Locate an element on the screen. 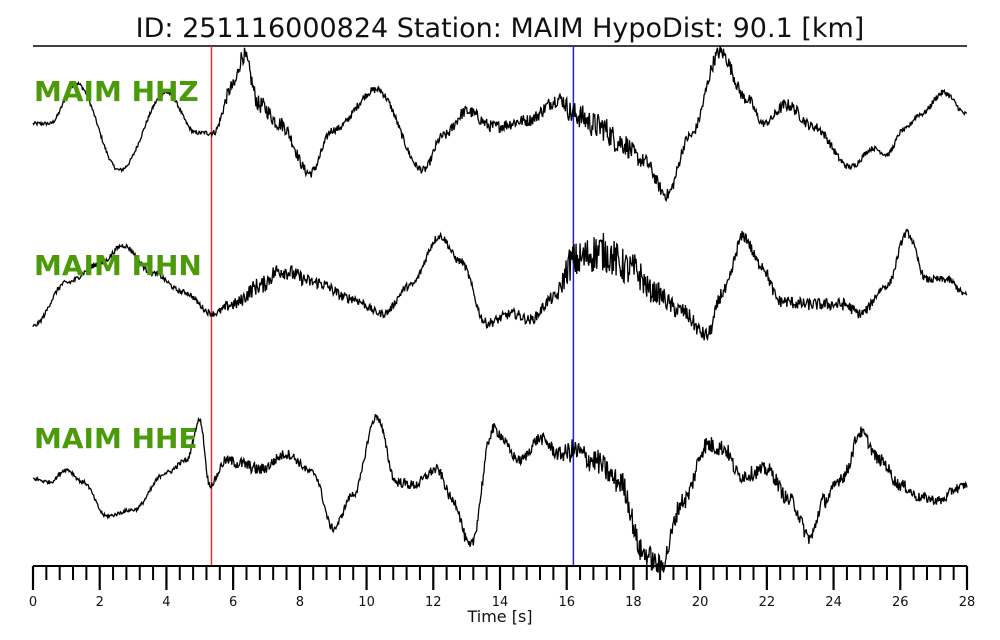 The height and width of the screenshot is (640, 1000). tick-label: 20 is located at coordinates (700, 602).